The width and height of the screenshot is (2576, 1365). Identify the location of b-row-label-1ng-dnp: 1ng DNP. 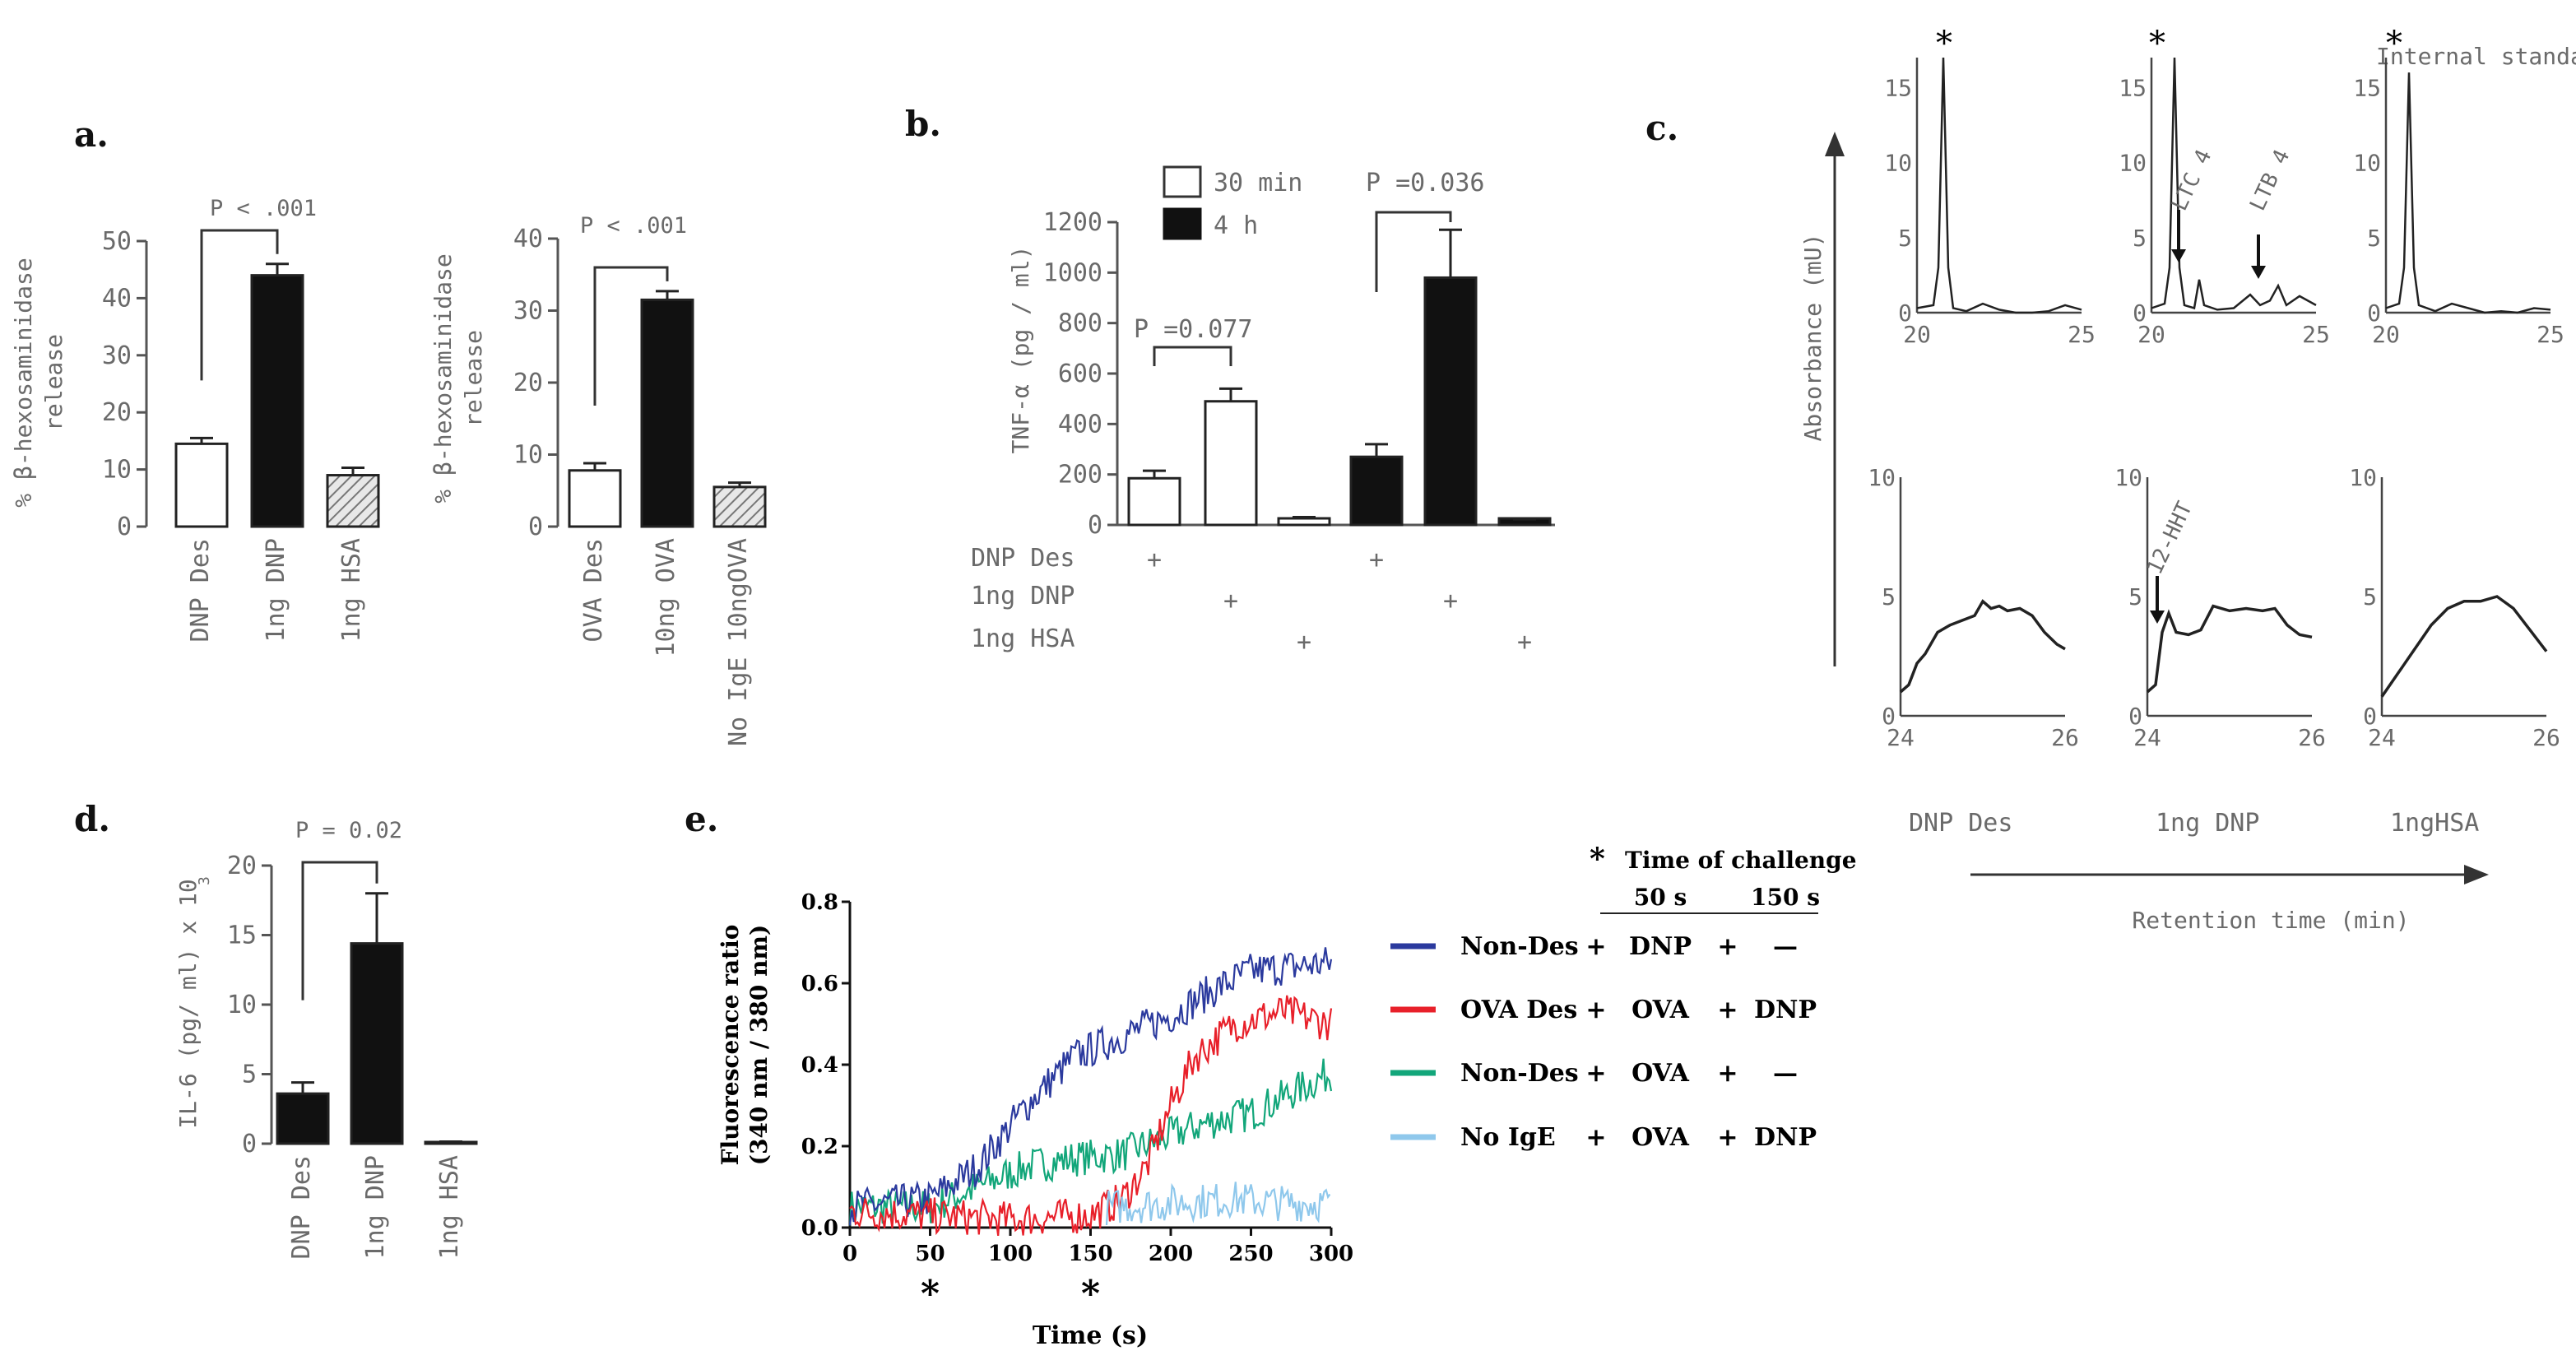
(1023, 596).